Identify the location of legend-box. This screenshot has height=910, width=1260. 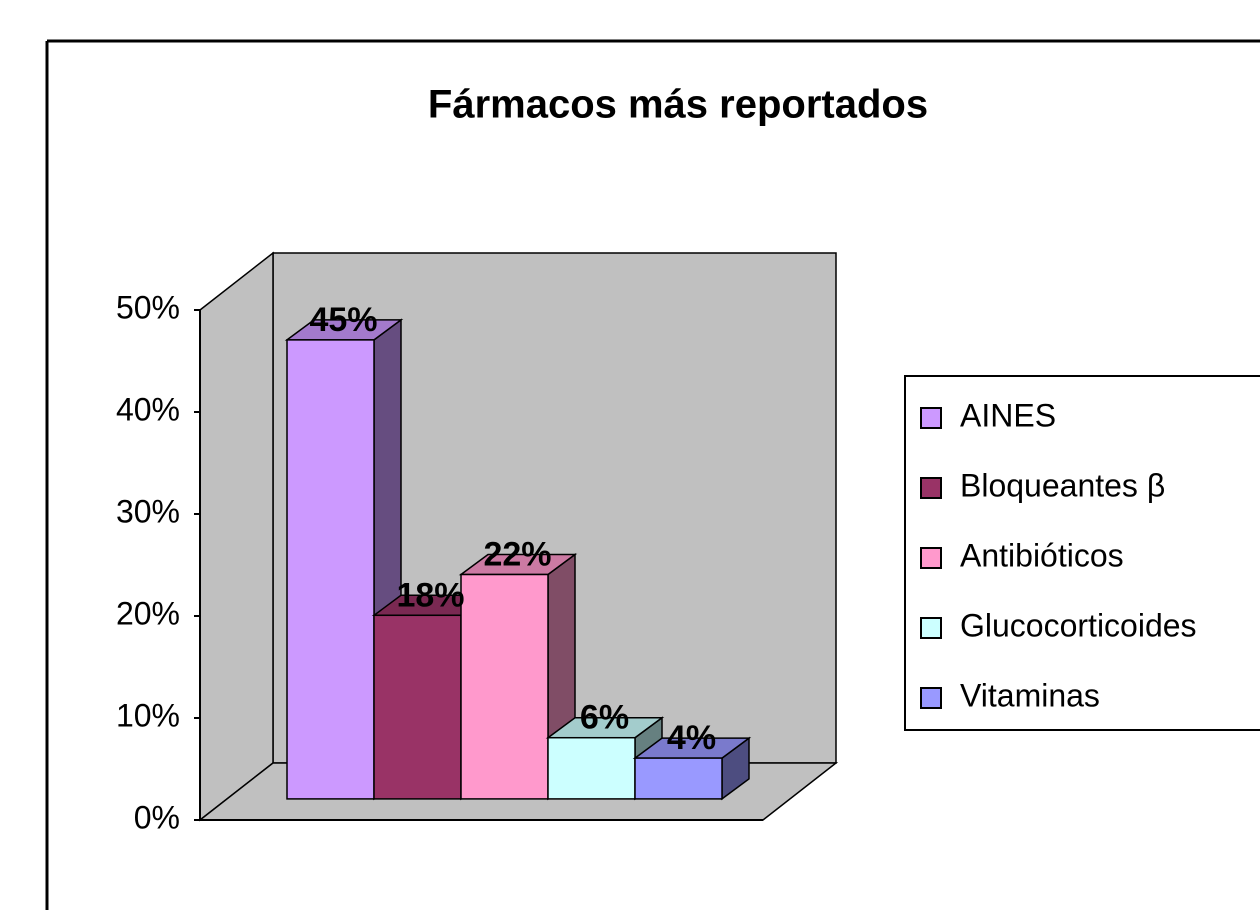
(1082, 553).